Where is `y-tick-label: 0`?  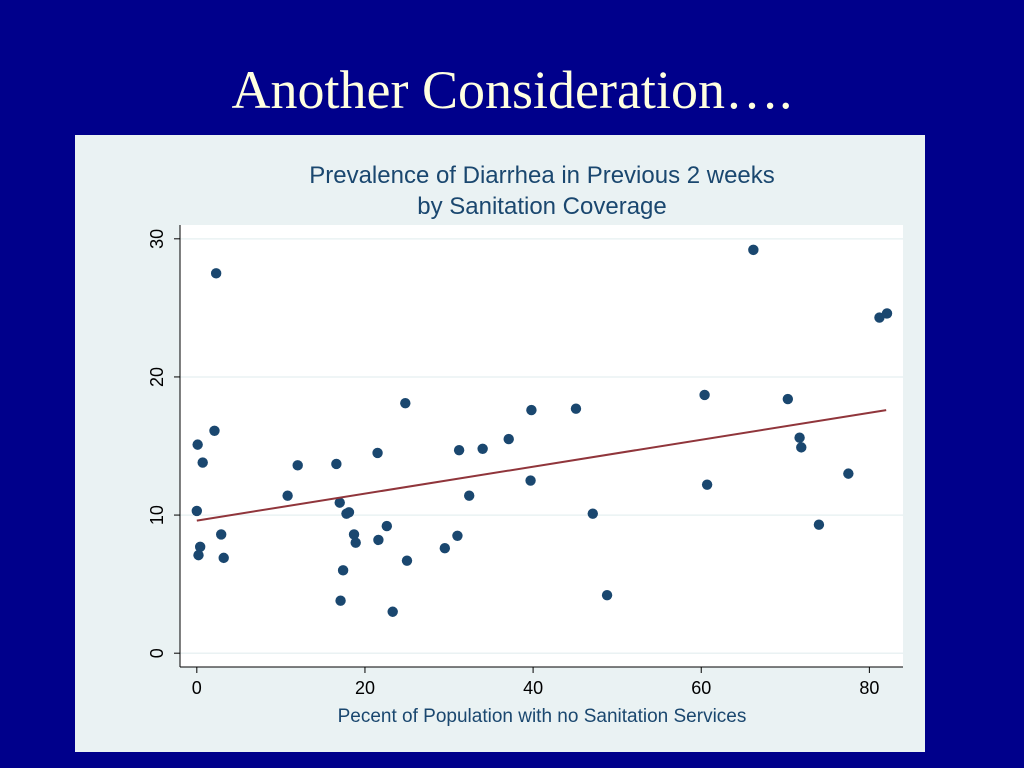
y-tick-label: 0 is located at coordinates (157, 653).